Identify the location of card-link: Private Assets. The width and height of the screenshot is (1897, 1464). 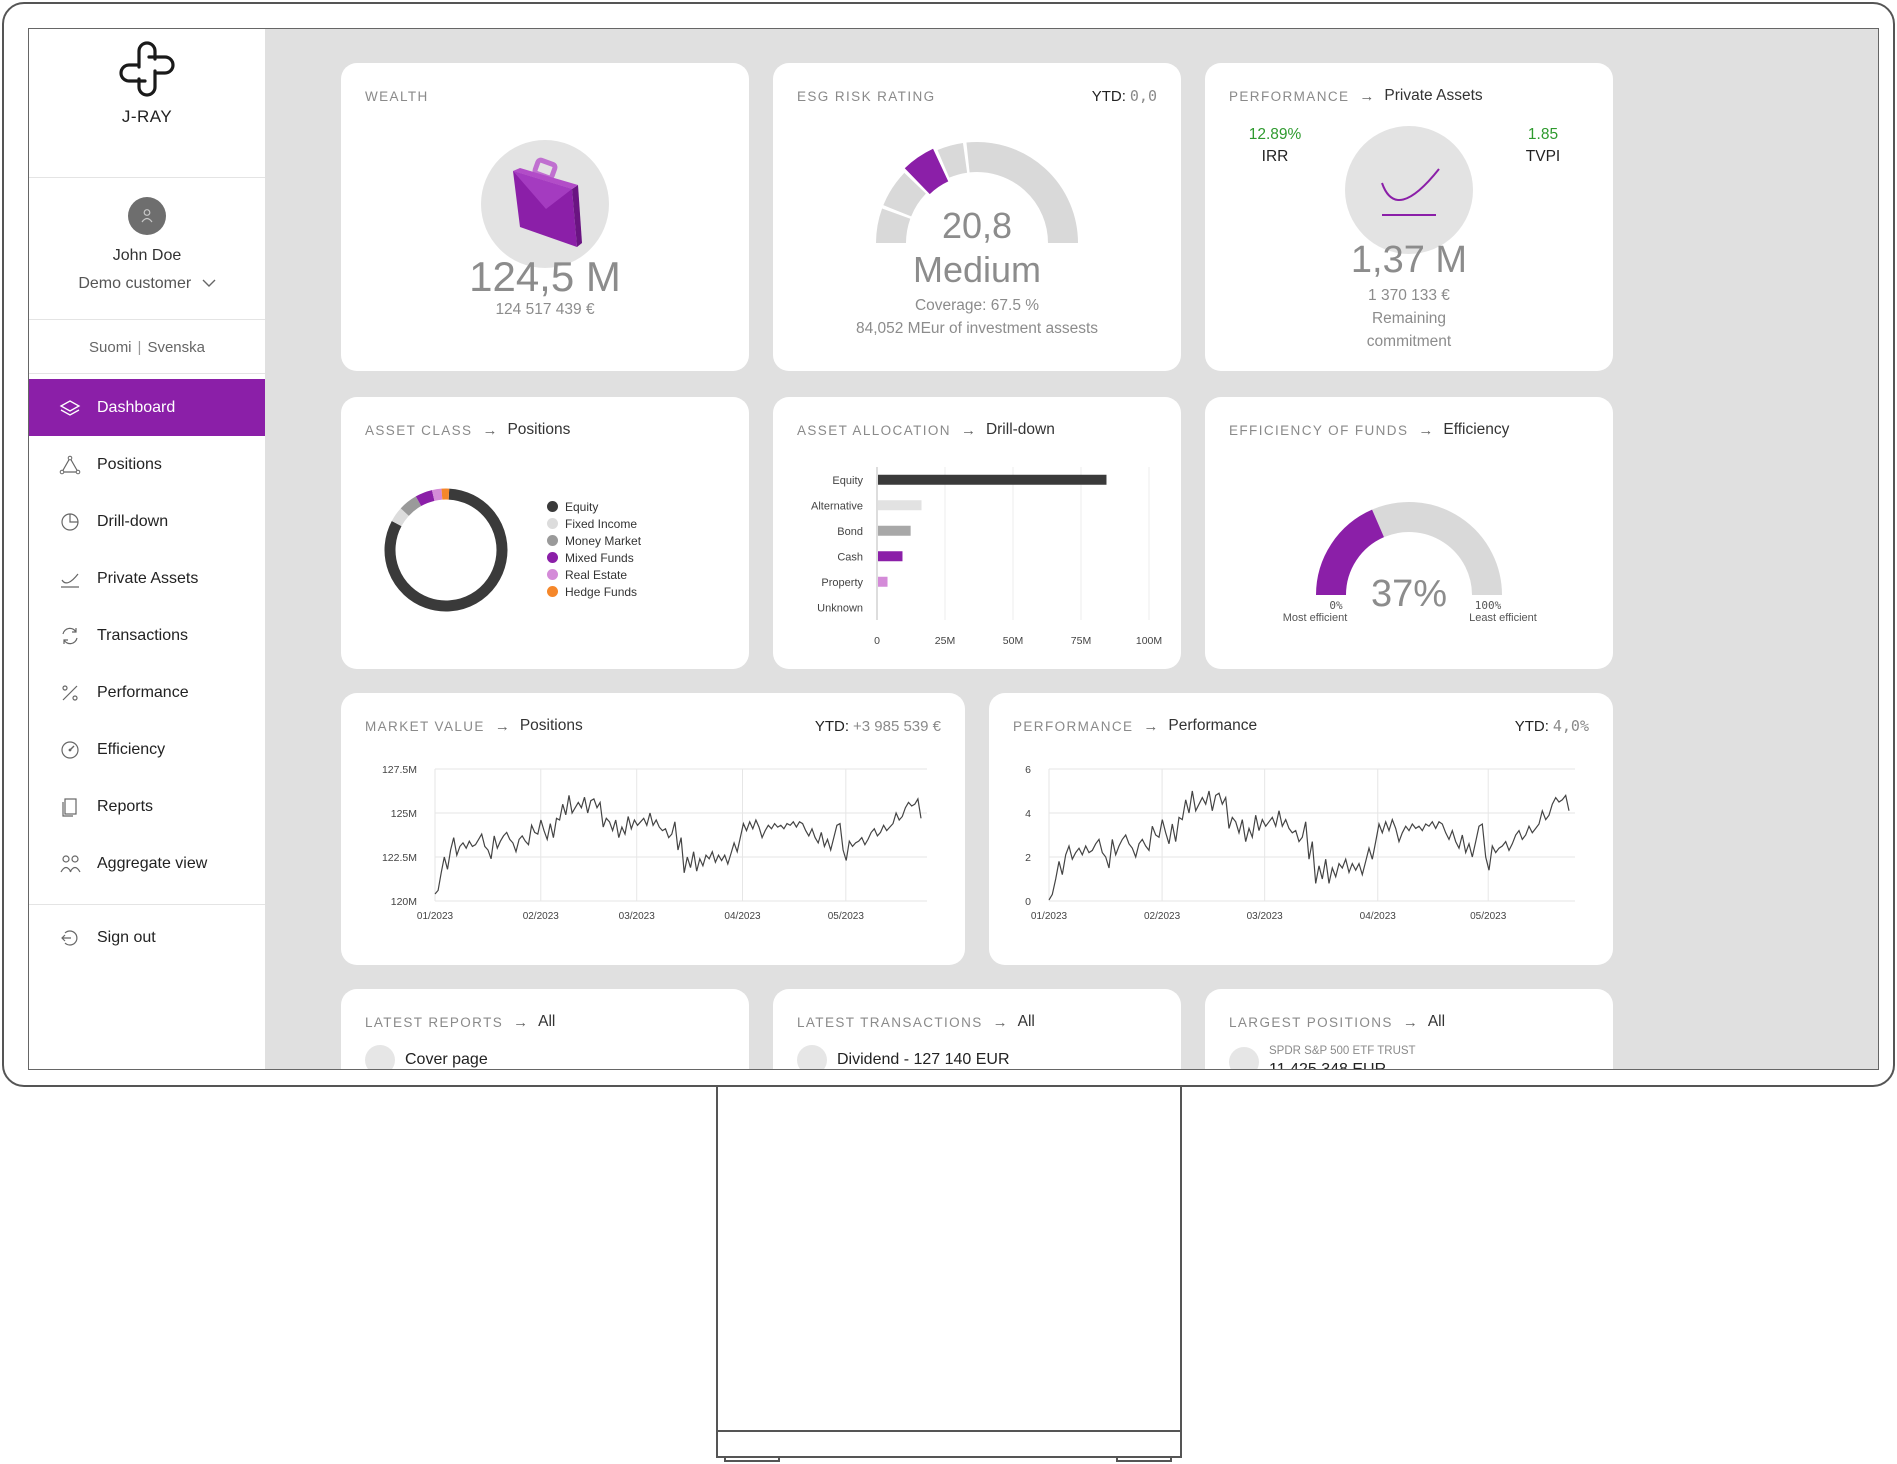
(1433, 95).